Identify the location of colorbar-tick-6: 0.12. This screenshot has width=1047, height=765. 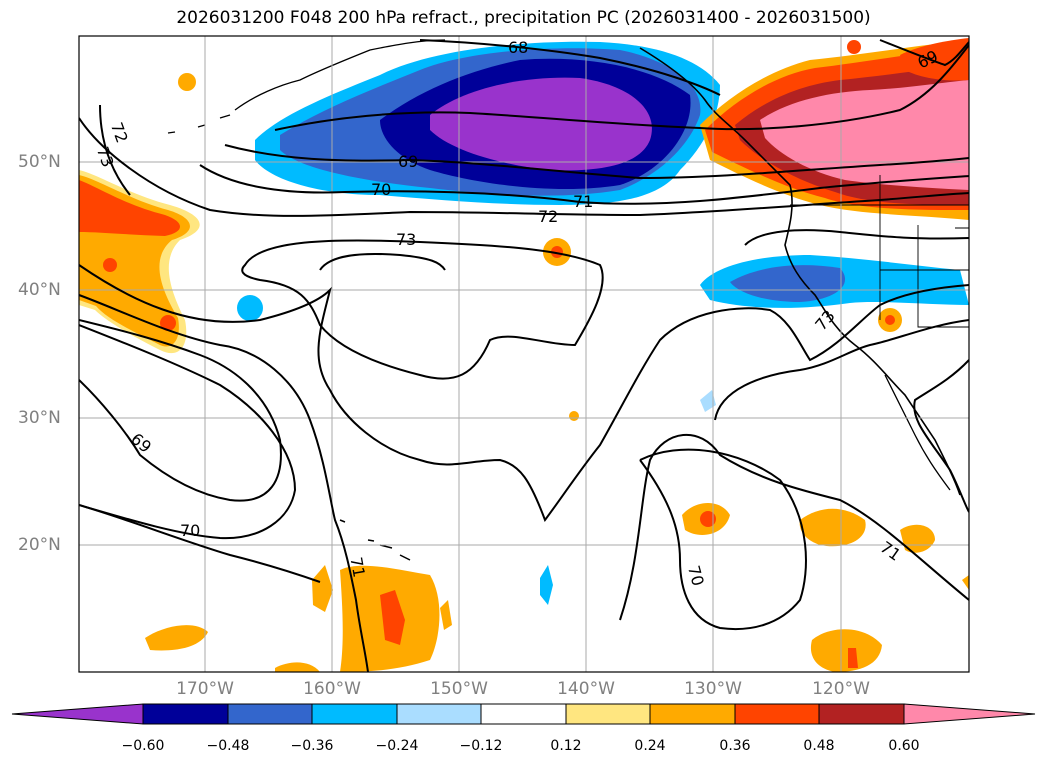
(566, 746).